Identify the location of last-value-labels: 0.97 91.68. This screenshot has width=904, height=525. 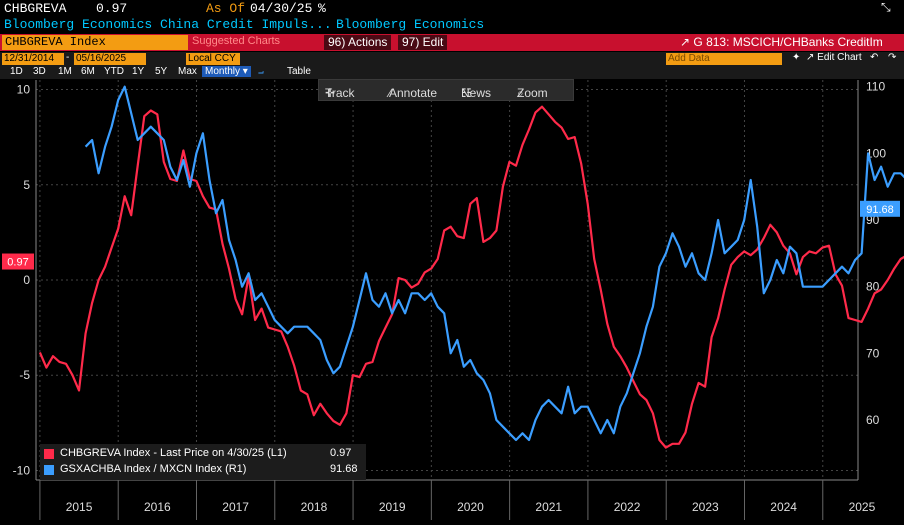
(451, 235).